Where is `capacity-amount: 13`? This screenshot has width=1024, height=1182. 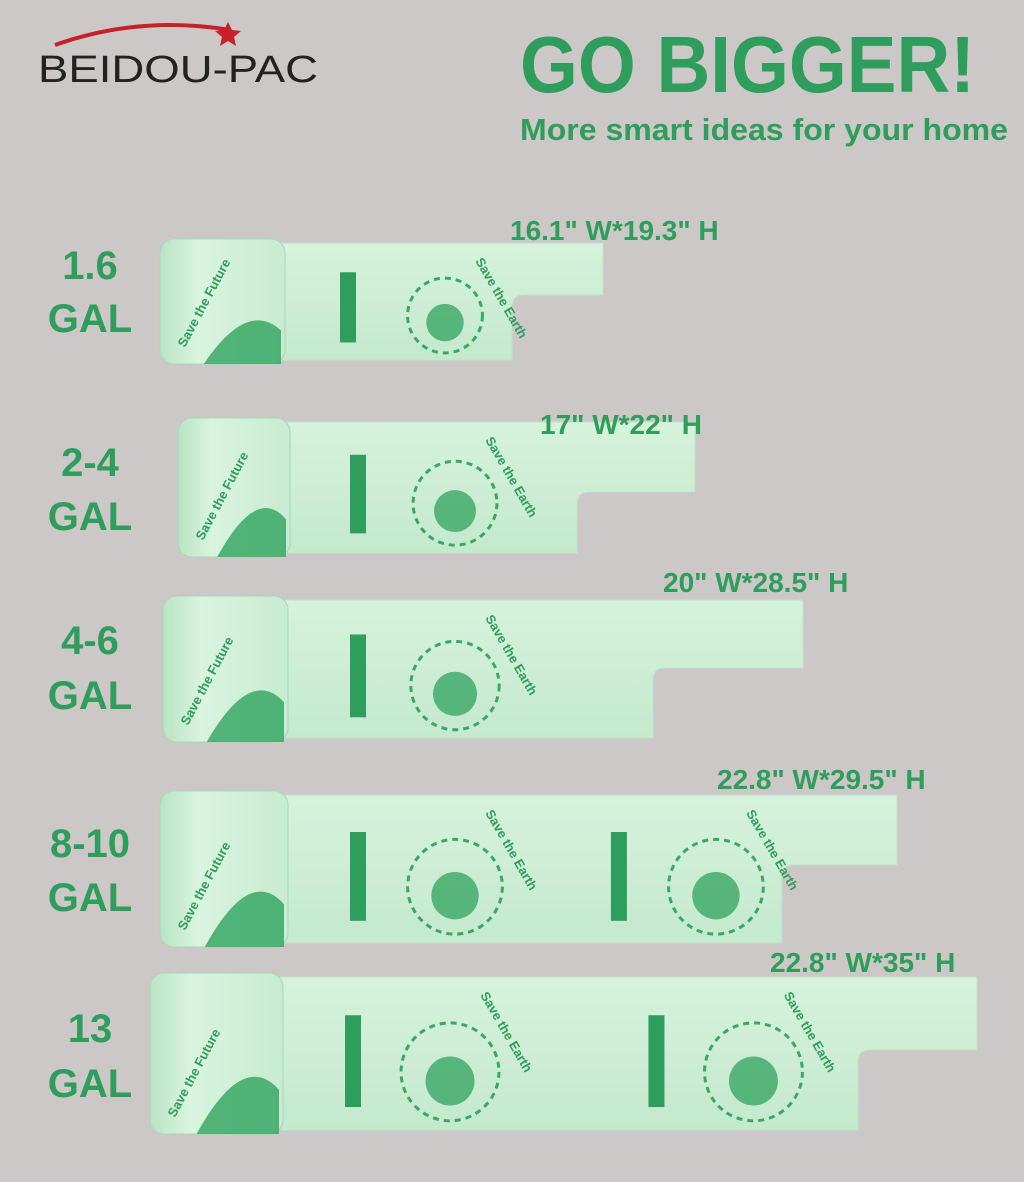 capacity-amount: 13 is located at coordinates (90, 1029).